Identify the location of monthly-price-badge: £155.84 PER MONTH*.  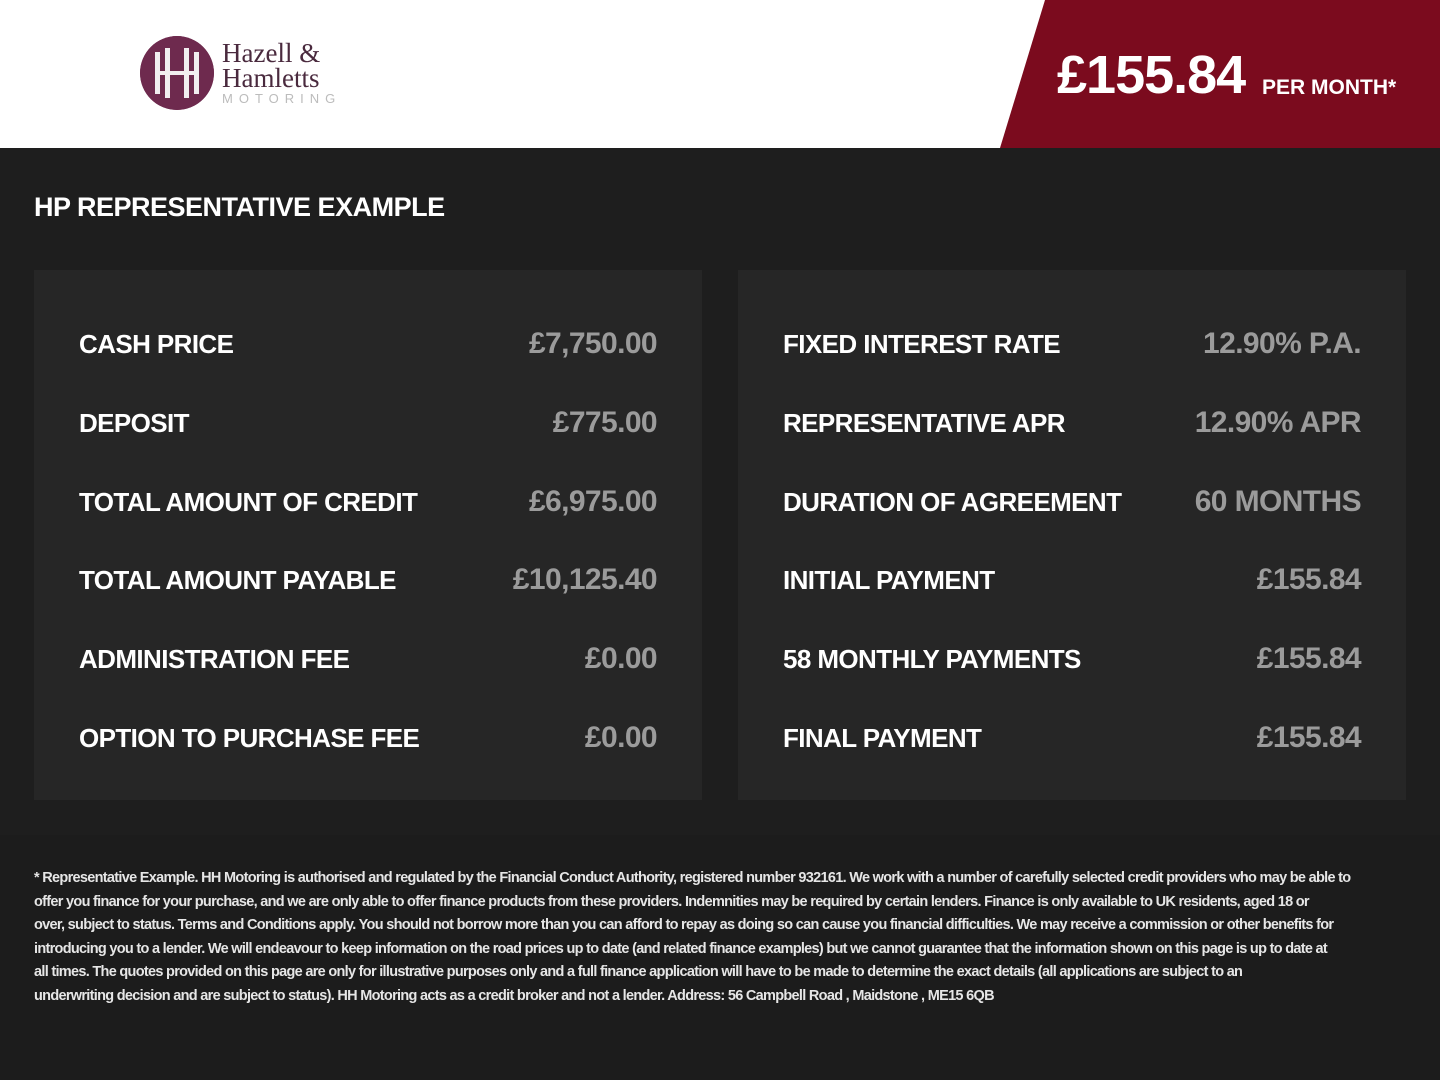
(1220, 74).